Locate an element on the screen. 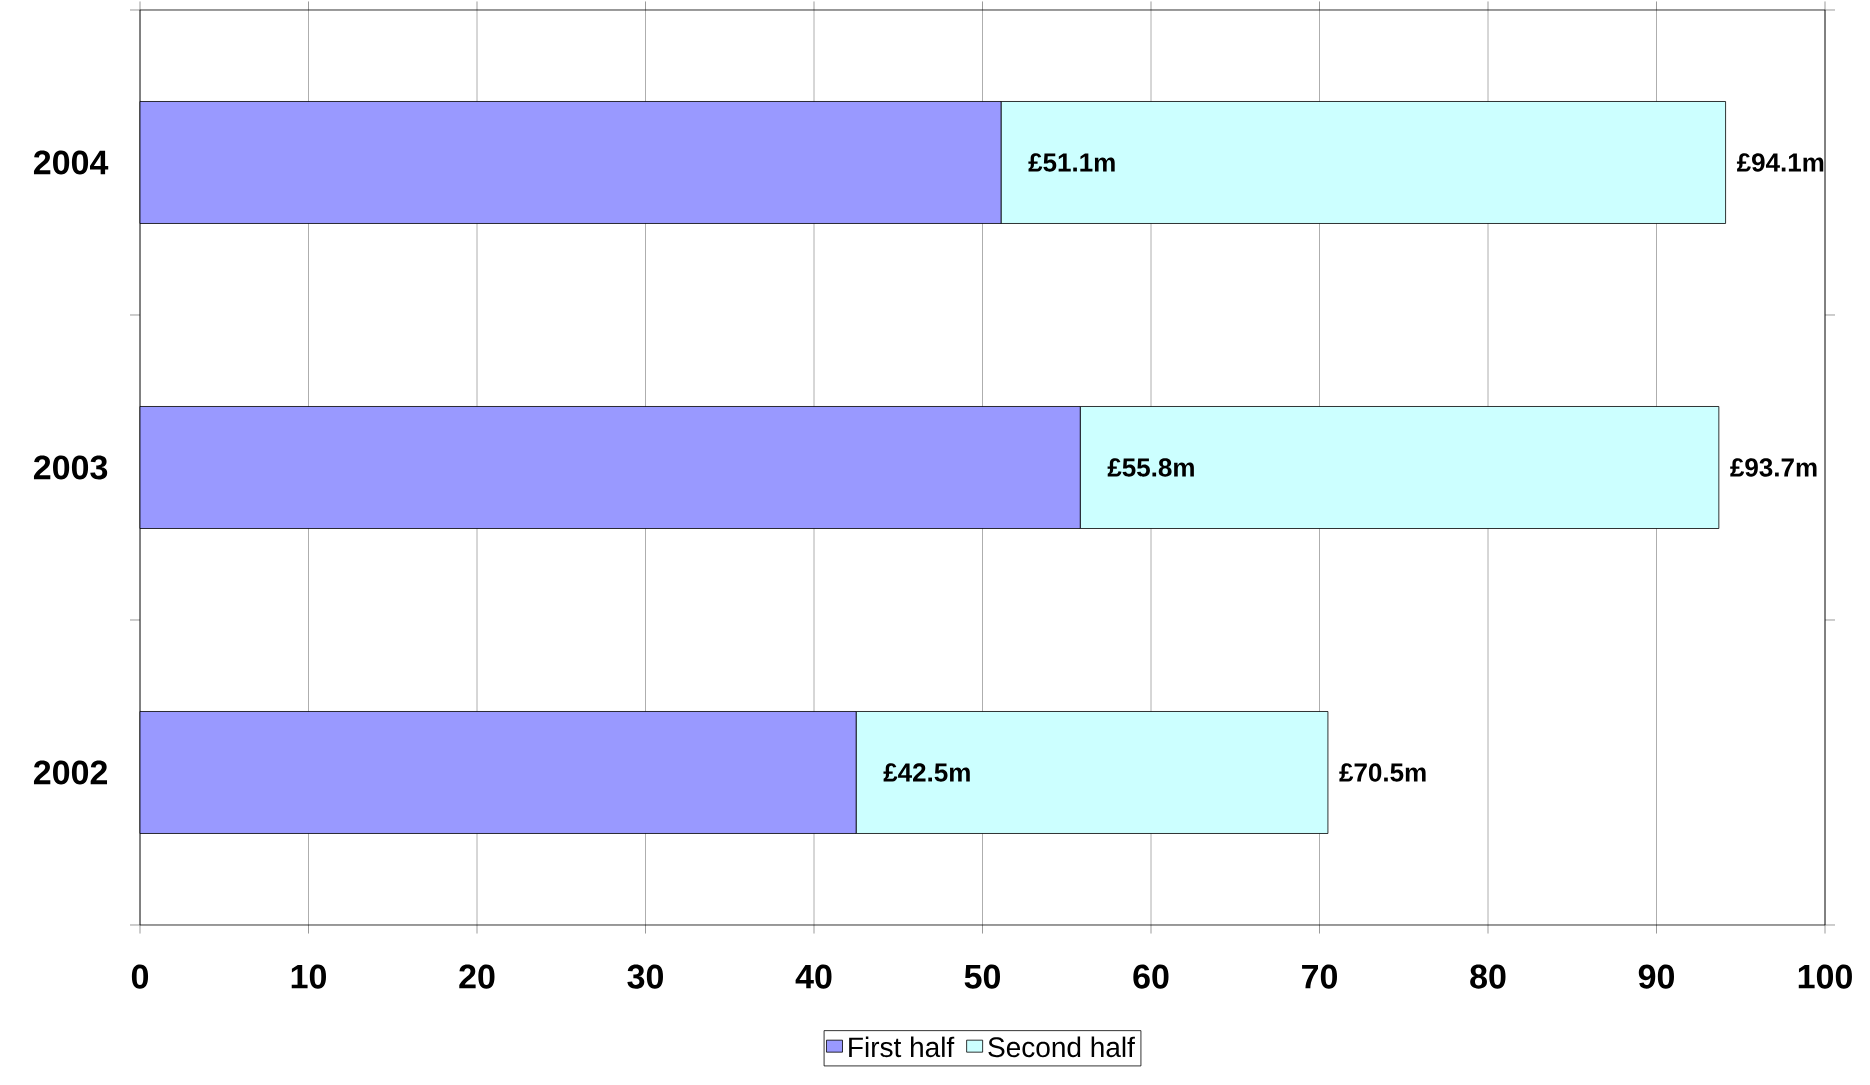 This screenshot has height=1085, width=1870. x-tick-label: 80 is located at coordinates (1488, 976).